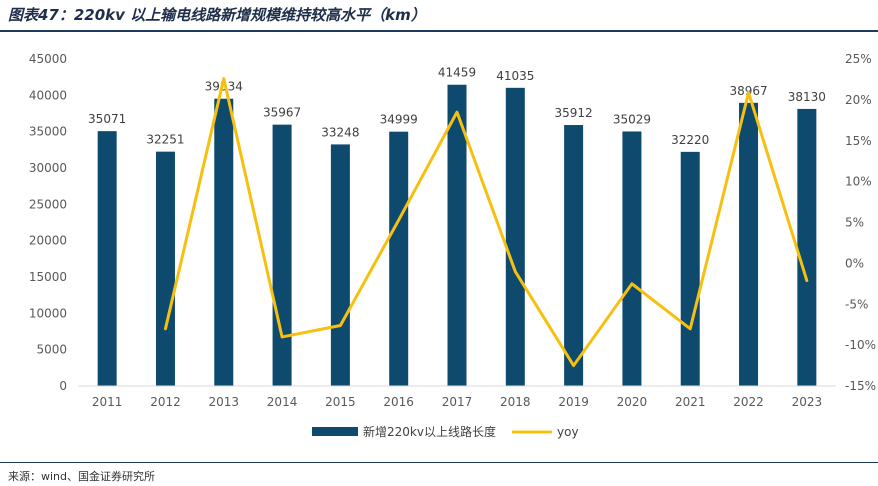 The width and height of the screenshot is (878, 486). What do you see at coordinates (398, 402) in the screenshot?
I see `x-axis-tick-label: 2016` at bounding box center [398, 402].